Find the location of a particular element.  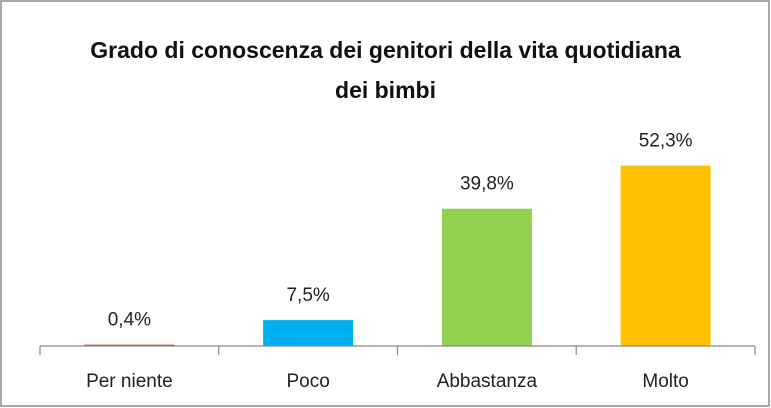

value-label: 52,3% is located at coordinates (666, 141).